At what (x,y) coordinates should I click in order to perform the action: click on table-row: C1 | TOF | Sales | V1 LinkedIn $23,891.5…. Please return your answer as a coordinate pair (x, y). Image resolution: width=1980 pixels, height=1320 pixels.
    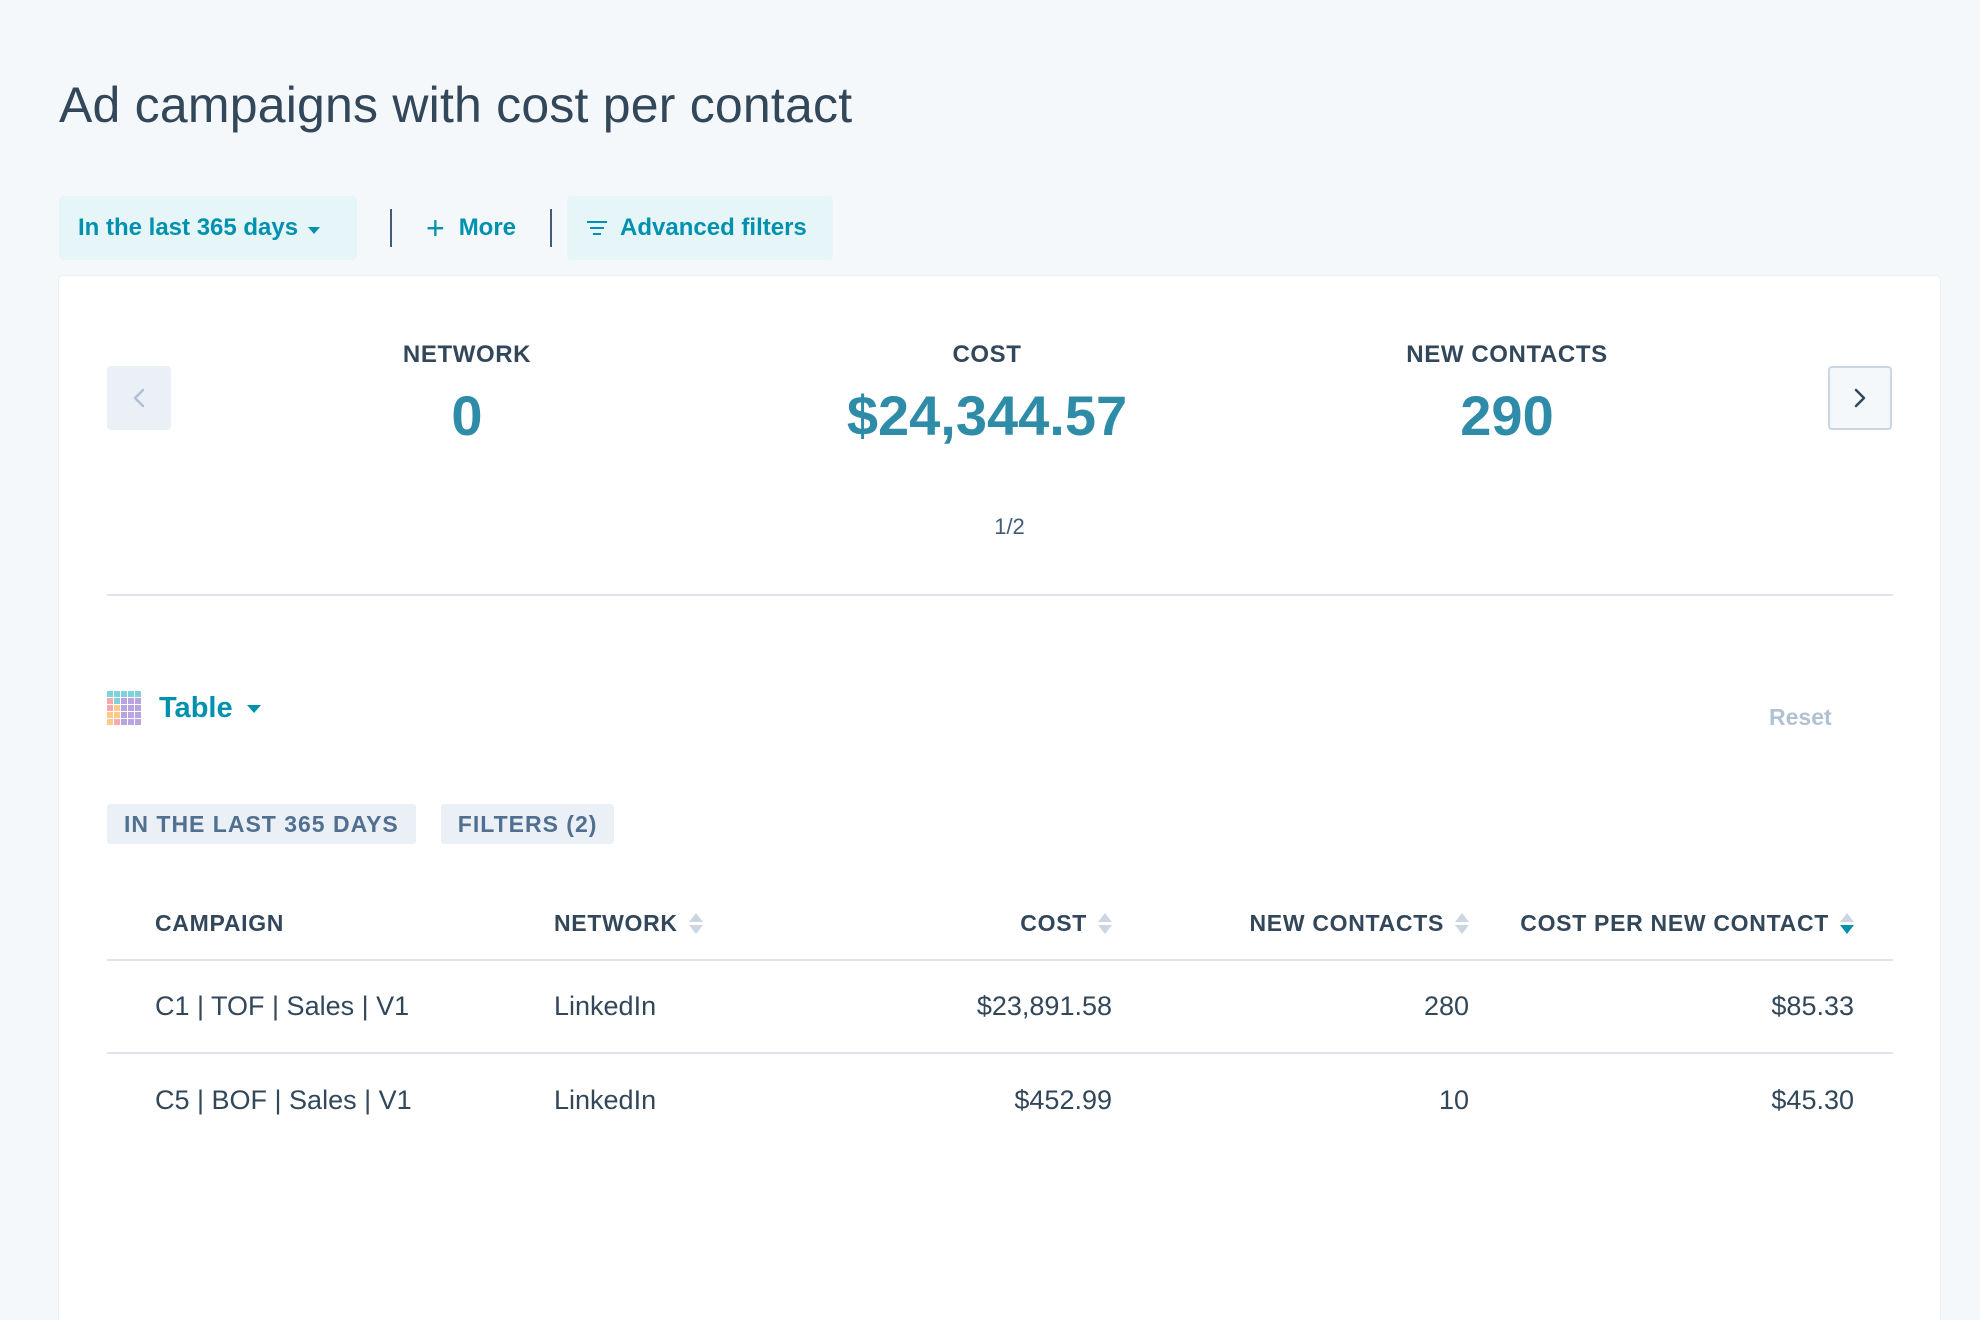
    Looking at the image, I should click on (1000, 1007).